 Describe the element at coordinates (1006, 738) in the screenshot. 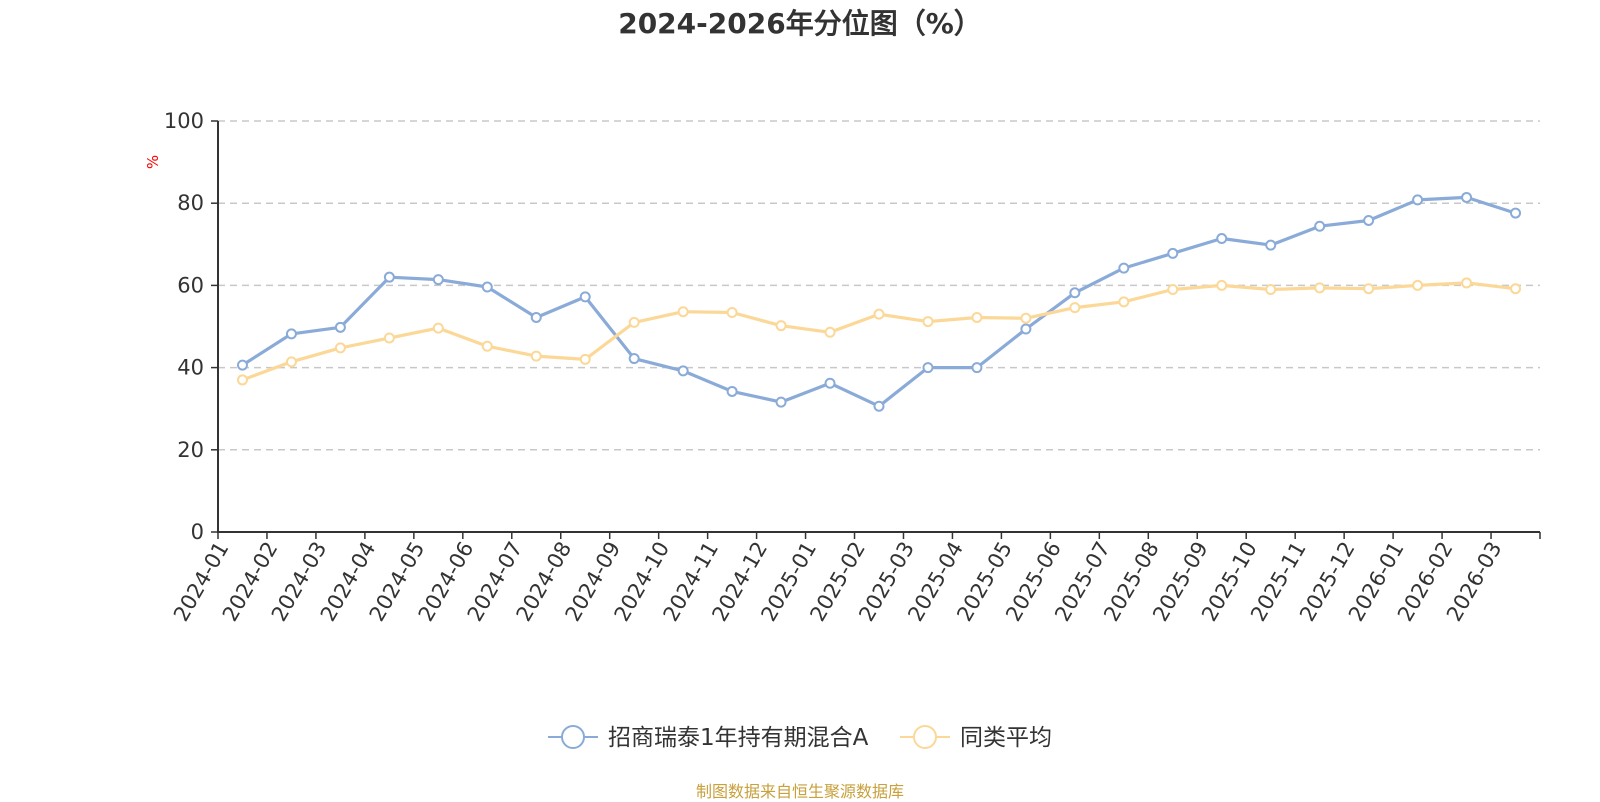

I see `legend-label: 同类平均` at that location.